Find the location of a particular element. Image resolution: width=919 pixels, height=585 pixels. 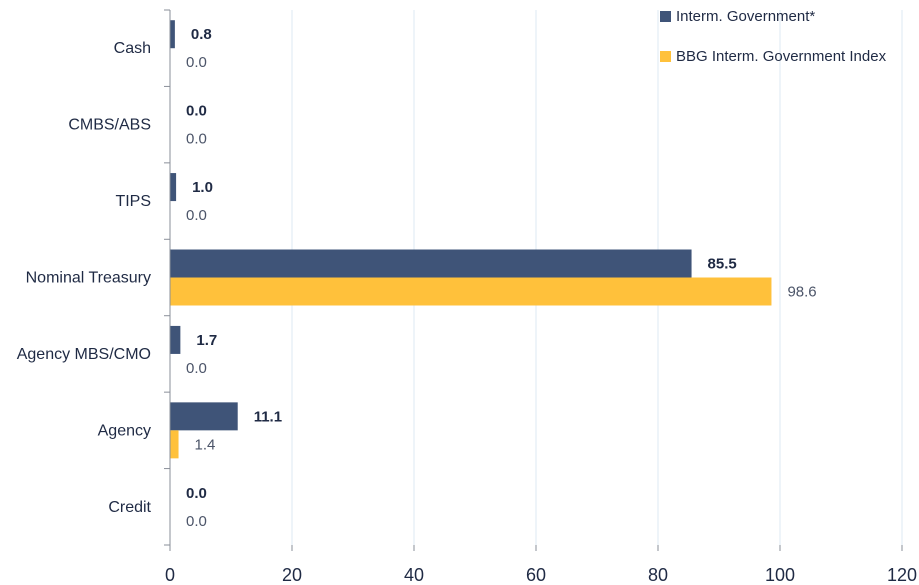

x-tick-label: 120 is located at coordinates (902, 575).